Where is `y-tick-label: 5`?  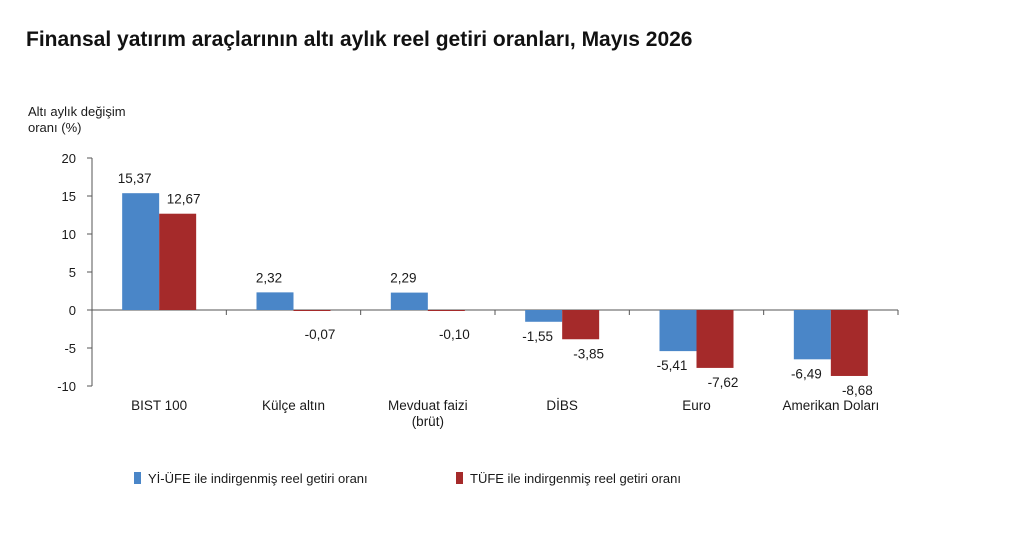
y-tick-label: 5 is located at coordinates (72, 272).